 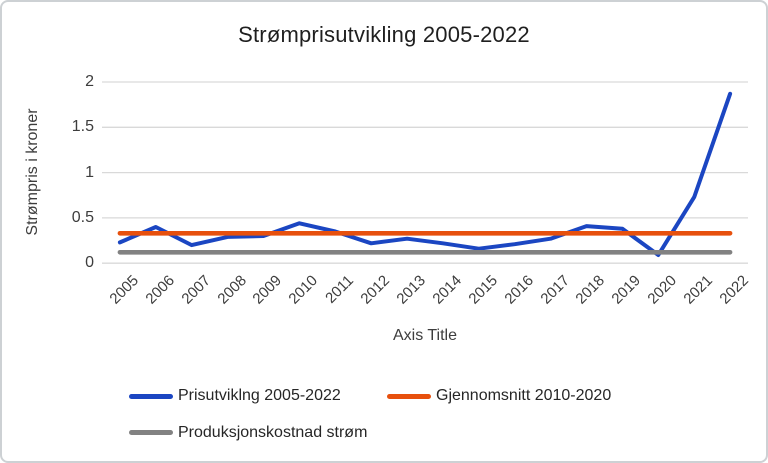 What do you see at coordinates (89, 81) in the screenshot?
I see `y-tick-label: 2` at bounding box center [89, 81].